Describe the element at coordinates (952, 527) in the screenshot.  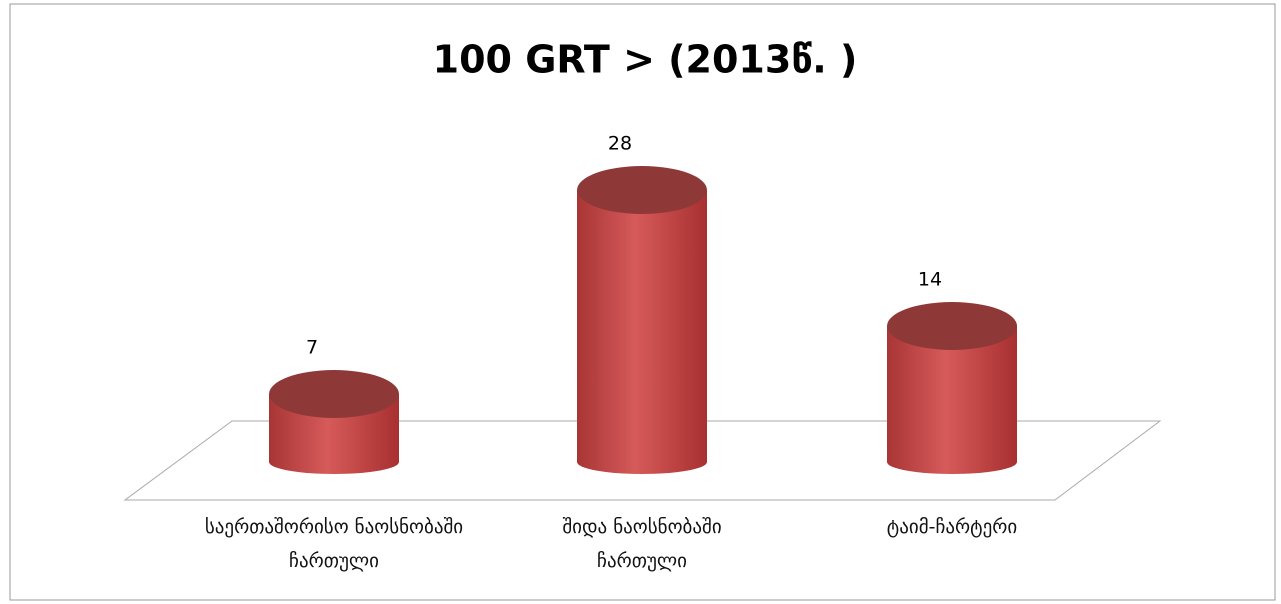
I see `x-tick-label: ტაიმ-ჩარტერი` at that location.